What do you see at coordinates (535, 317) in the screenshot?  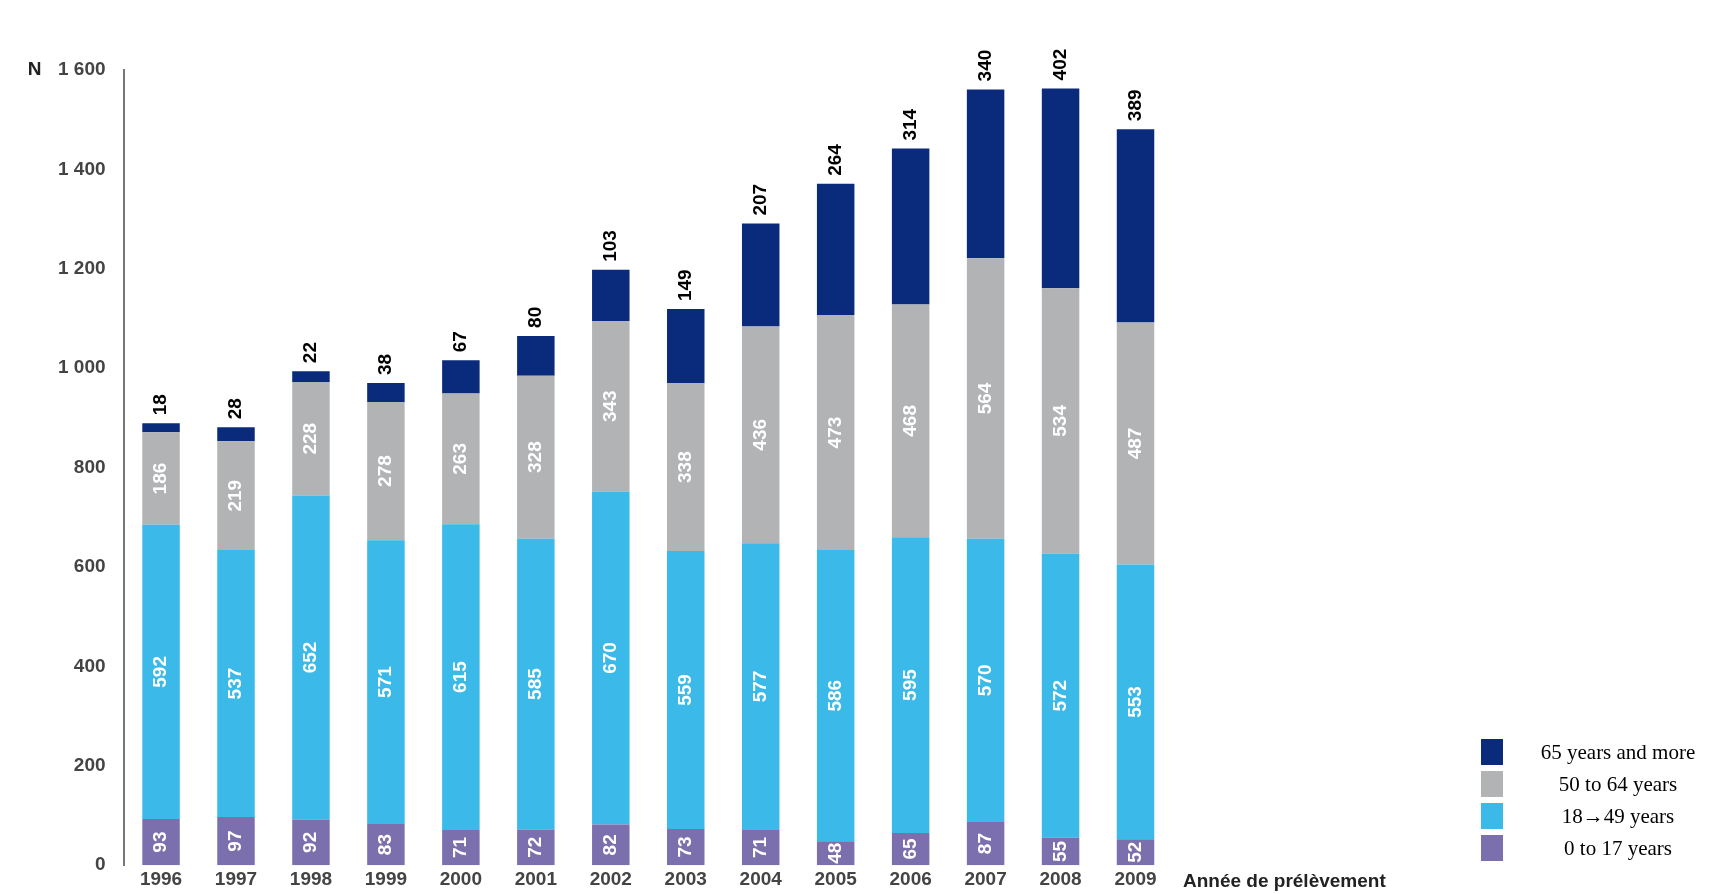 I see `data-label: 80` at bounding box center [535, 317].